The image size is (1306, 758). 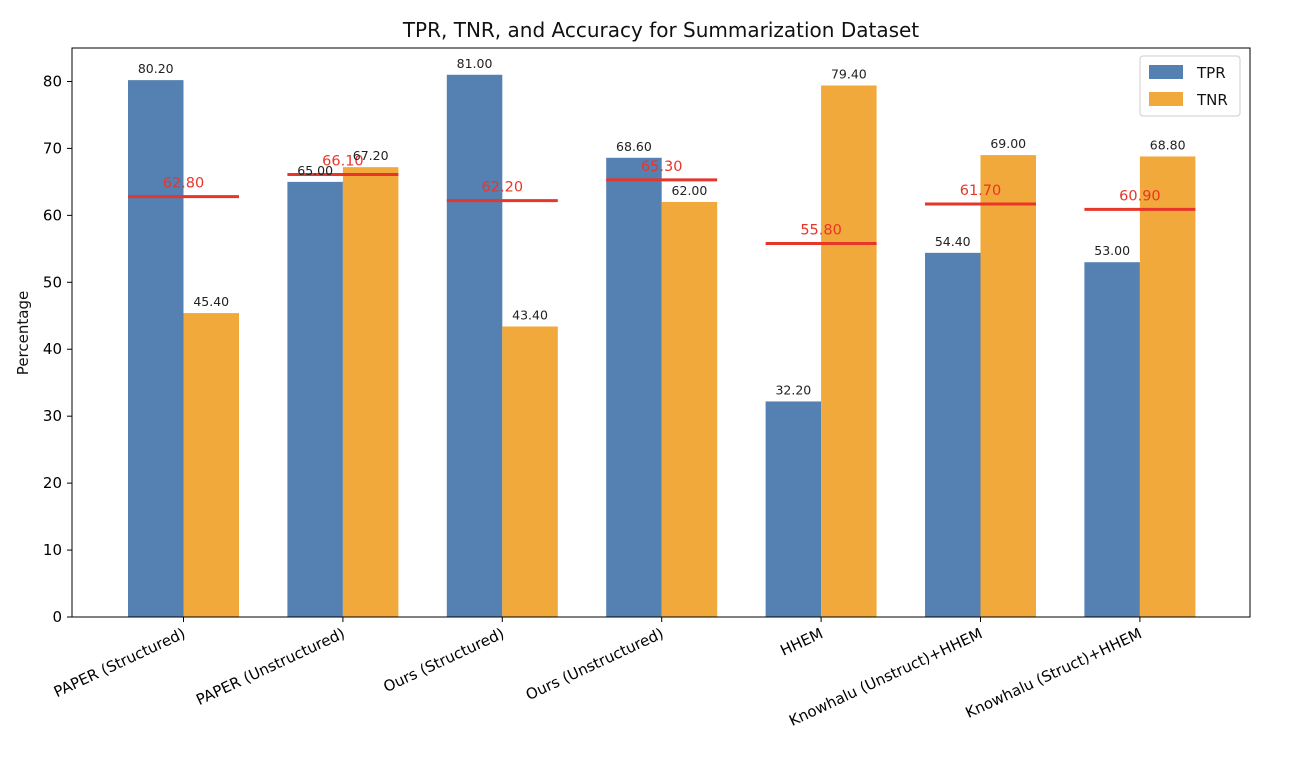 I want to click on y-tick-label-3: 30, so click(x=52, y=416).